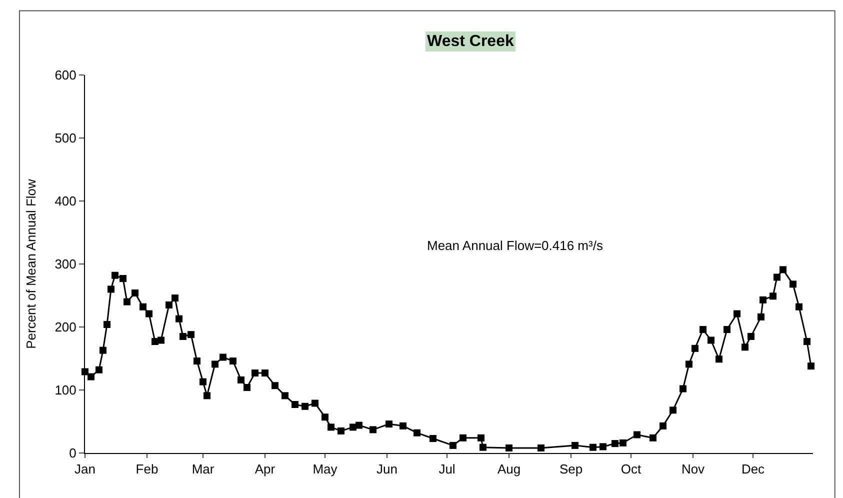 The height and width of the screenshot is (498, 843). Describe the element at coordinates (447, 469) in the screenshot. I see `x-tick-label: Jul` at that location.